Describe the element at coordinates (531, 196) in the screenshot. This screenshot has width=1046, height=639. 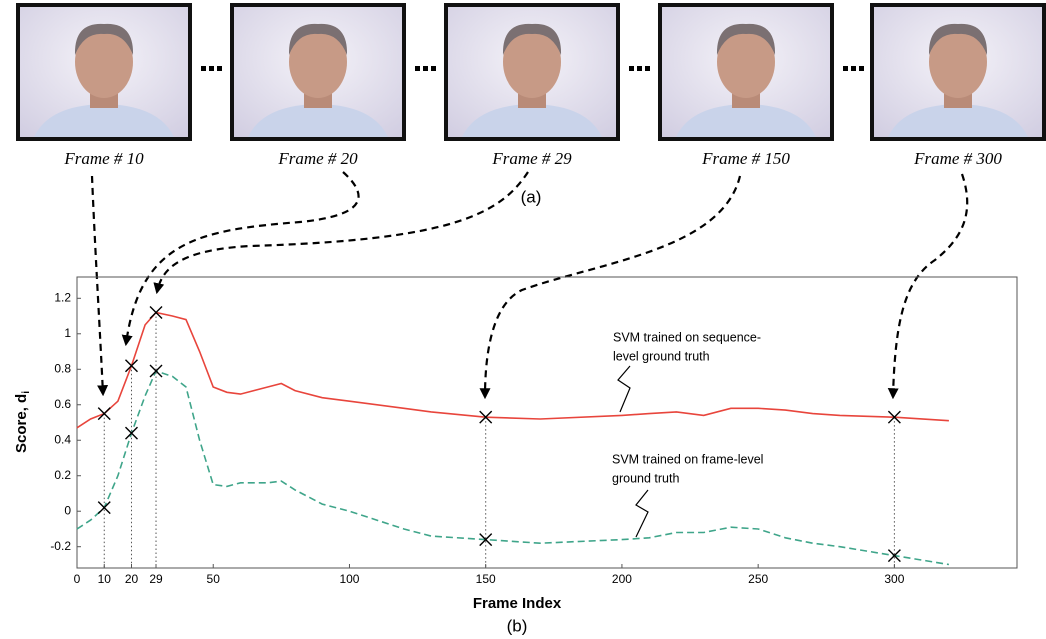
I see `panel-label: (a)` at that location.